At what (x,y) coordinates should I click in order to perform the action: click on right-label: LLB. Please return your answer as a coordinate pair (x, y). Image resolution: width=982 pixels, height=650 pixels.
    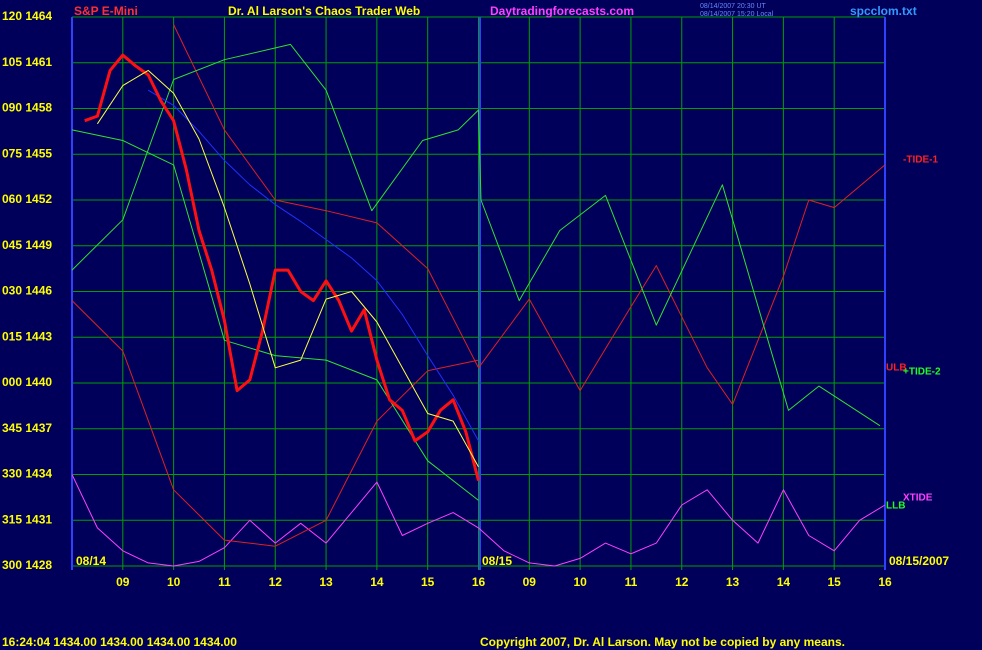
    Looking at the image, I should click on (895, 506).